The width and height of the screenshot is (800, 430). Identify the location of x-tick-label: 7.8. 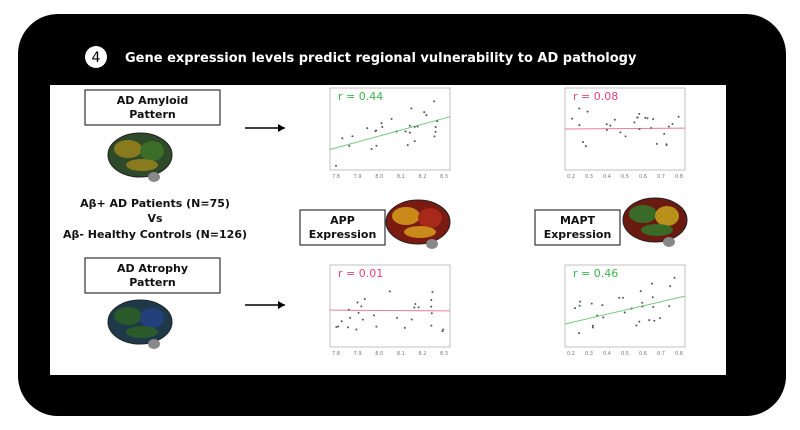
(336, 354).